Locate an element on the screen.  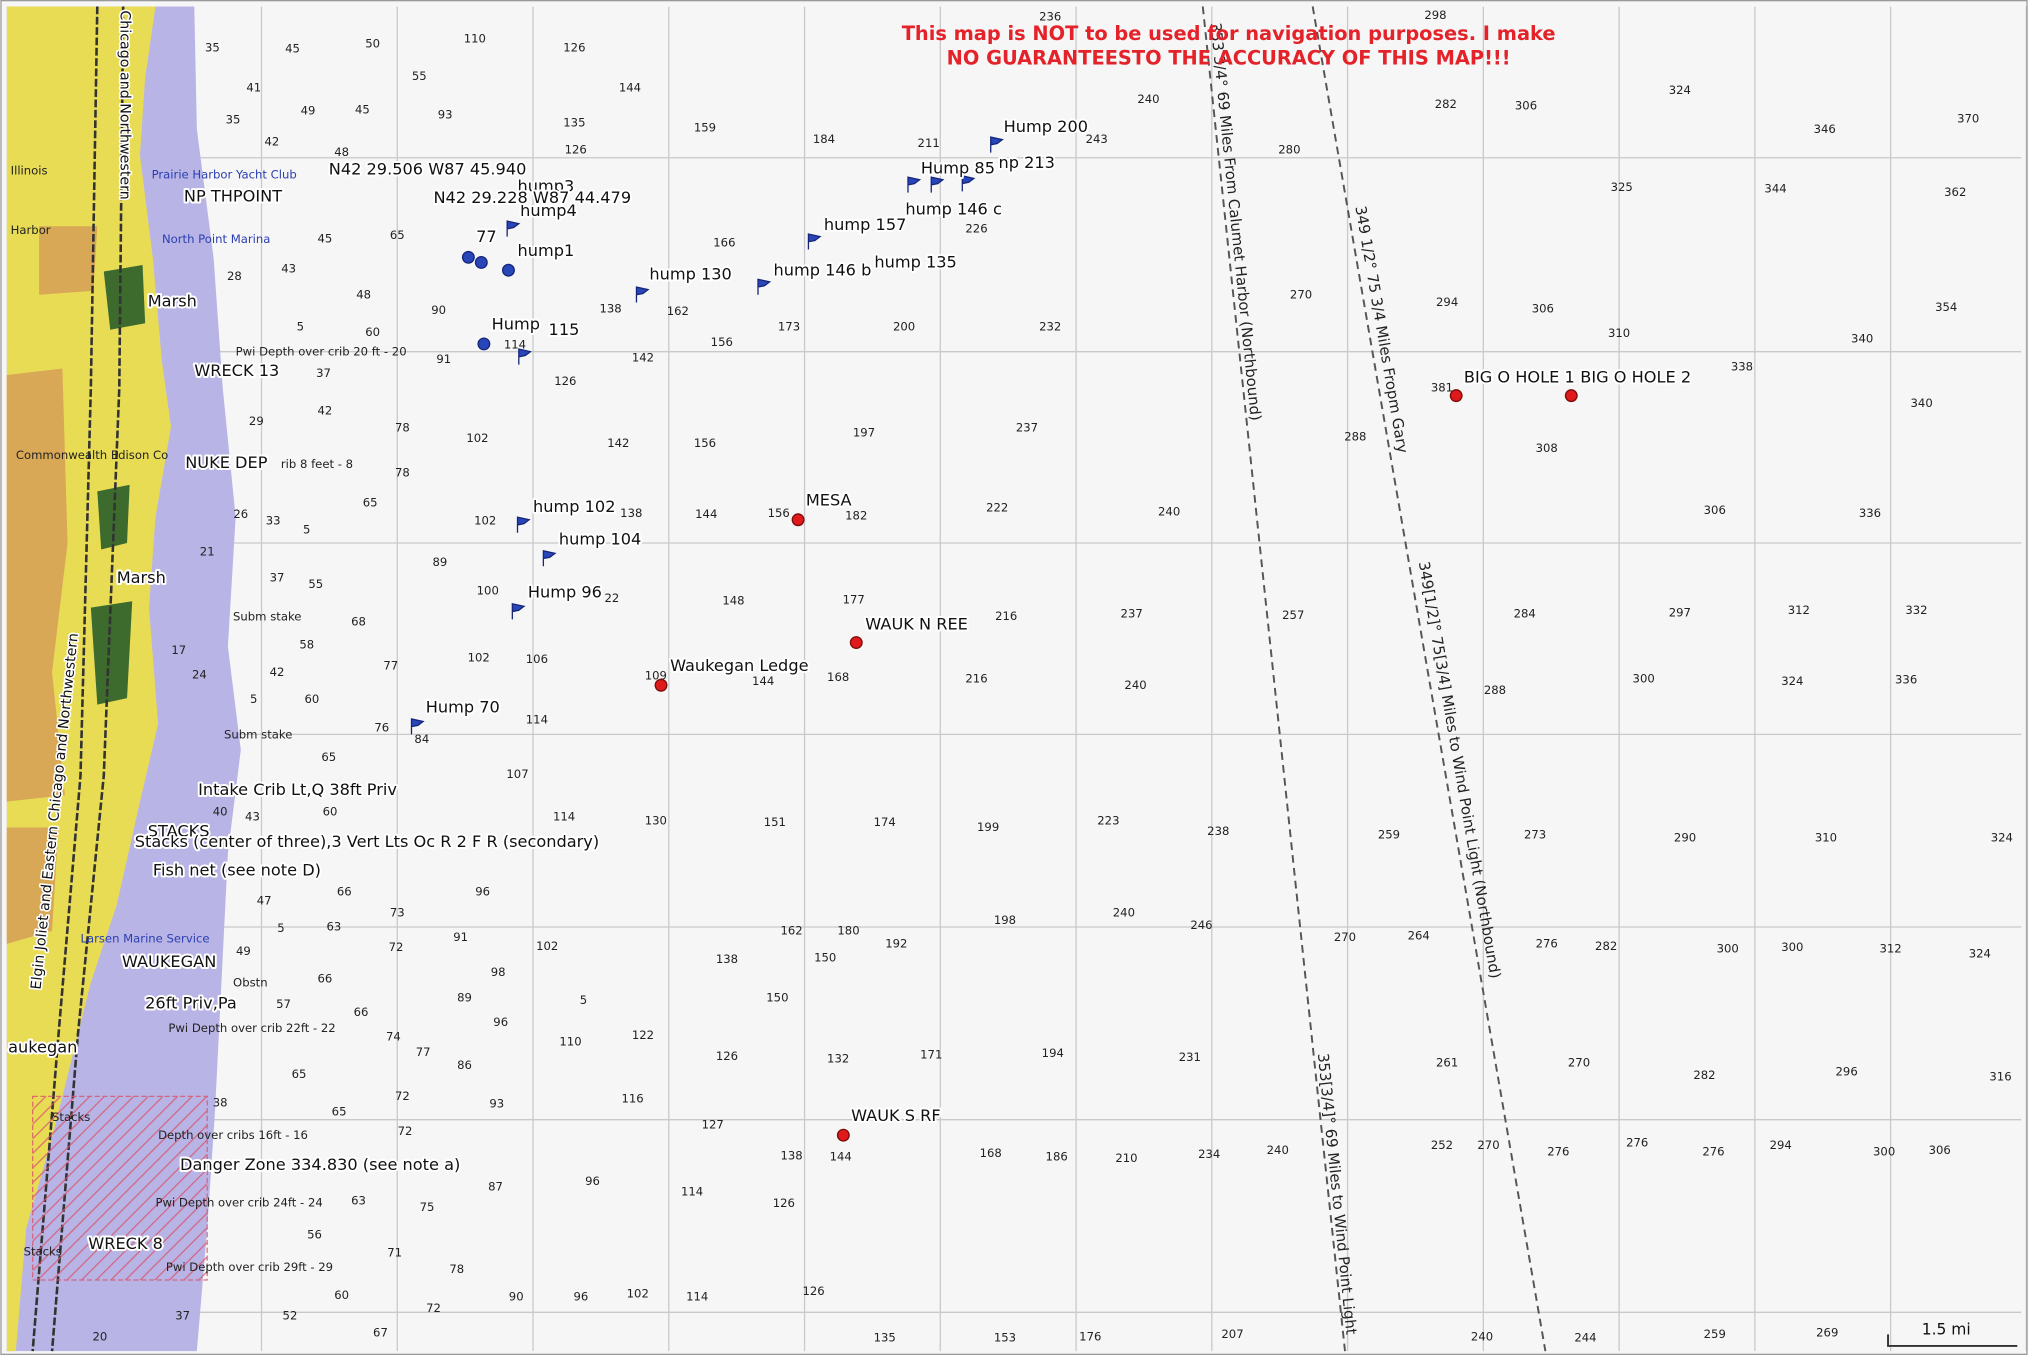
feature-label: aukegan is located at coordinates (42, 1046).